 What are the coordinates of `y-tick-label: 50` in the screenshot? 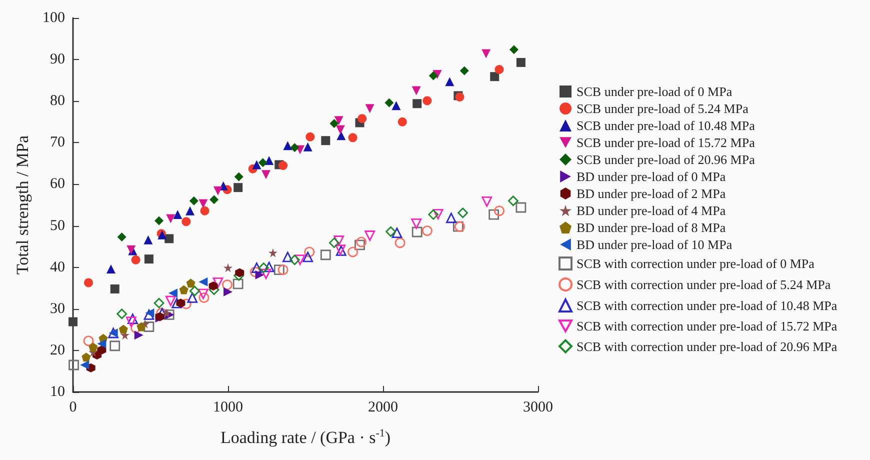 It's located at (57, 226).